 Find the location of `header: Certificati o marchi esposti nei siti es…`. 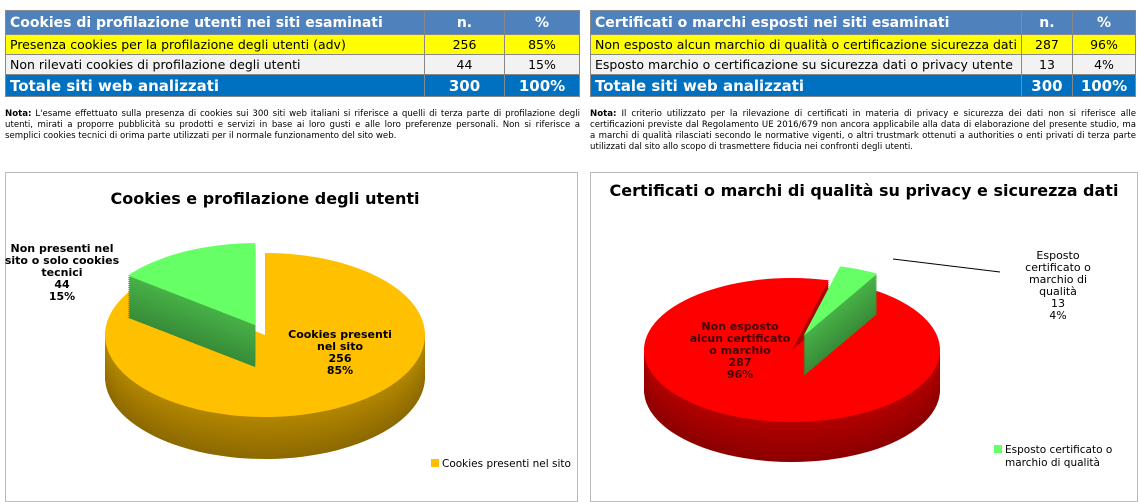

header: Certificati o marchi esposti nei siti es… is located at coordinates (806, 22).